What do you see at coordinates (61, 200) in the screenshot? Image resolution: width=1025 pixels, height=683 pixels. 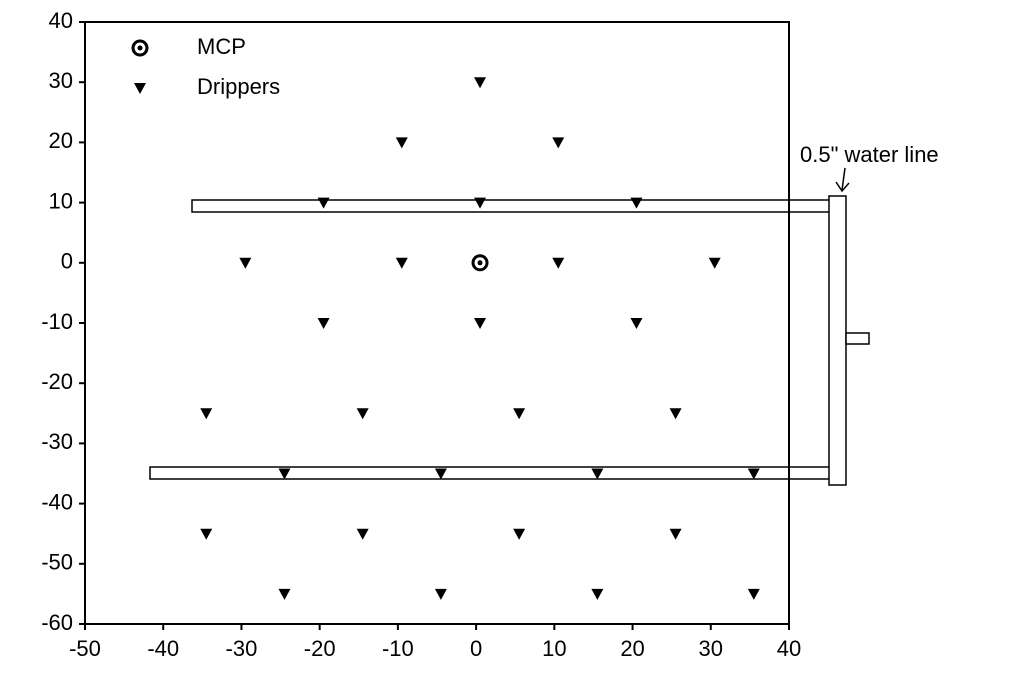 I see `y-tick-label: 10` at bounding box center [61, 200].